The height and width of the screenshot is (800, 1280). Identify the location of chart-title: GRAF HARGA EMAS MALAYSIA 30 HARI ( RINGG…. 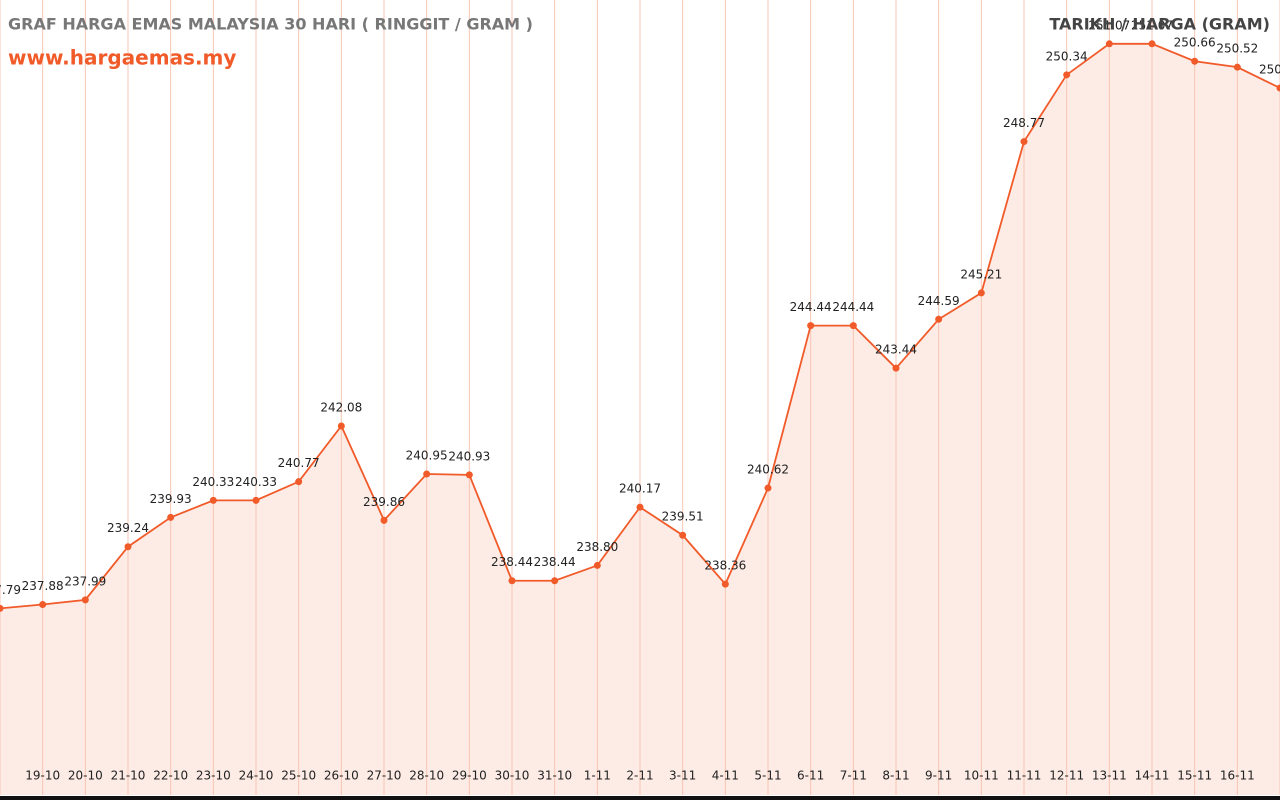
(270, 24).